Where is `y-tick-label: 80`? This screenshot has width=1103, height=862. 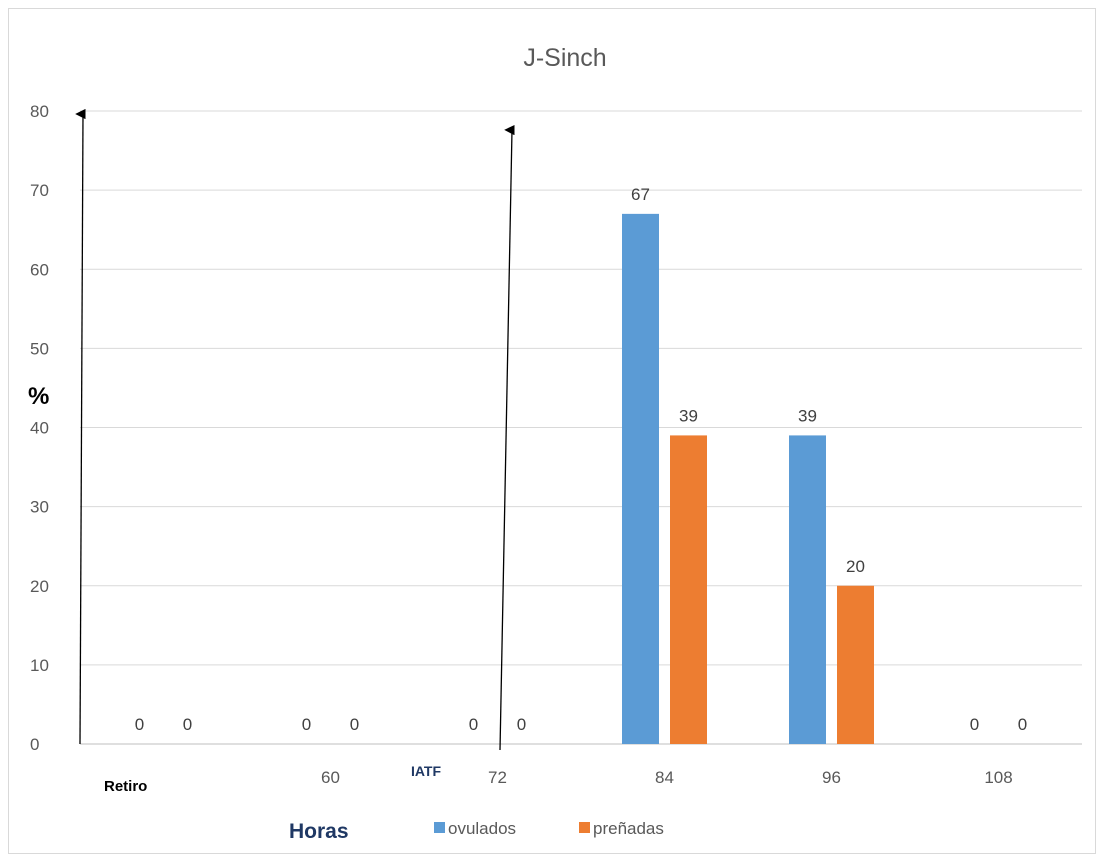 y-tick-label: 80 is located at coordinates (39, 111).